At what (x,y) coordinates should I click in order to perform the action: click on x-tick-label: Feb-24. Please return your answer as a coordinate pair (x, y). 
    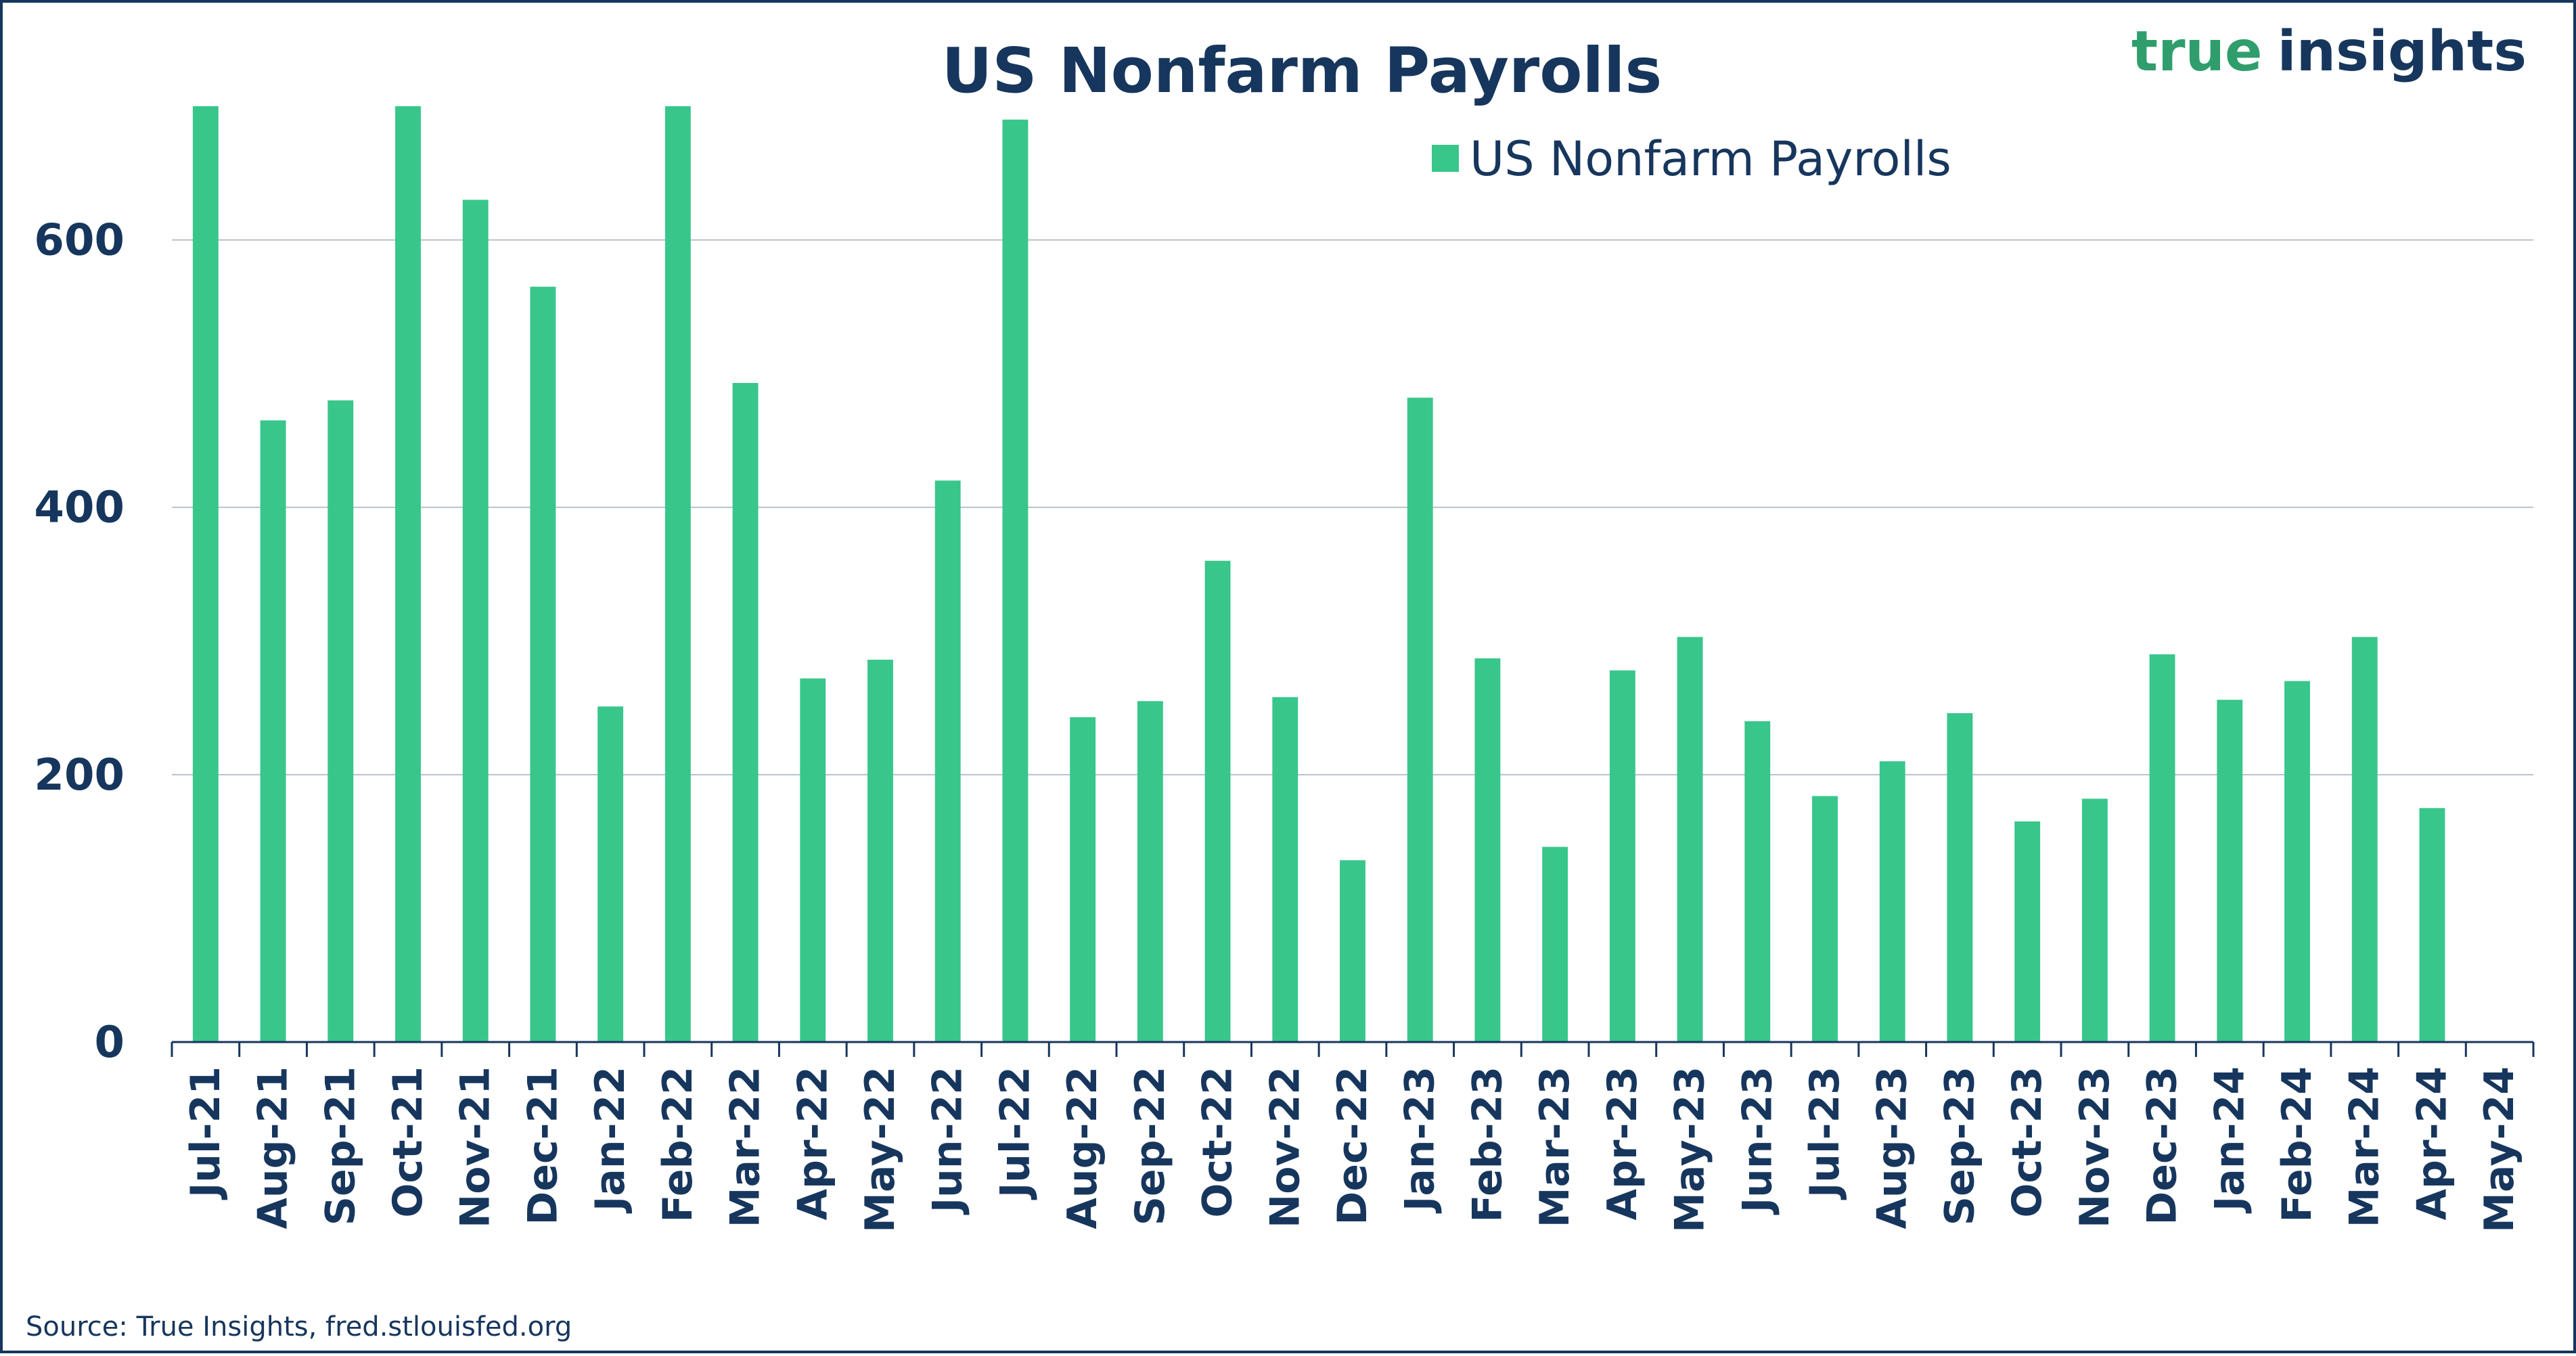
    Looking at the image, I should click on (2297, 1144).